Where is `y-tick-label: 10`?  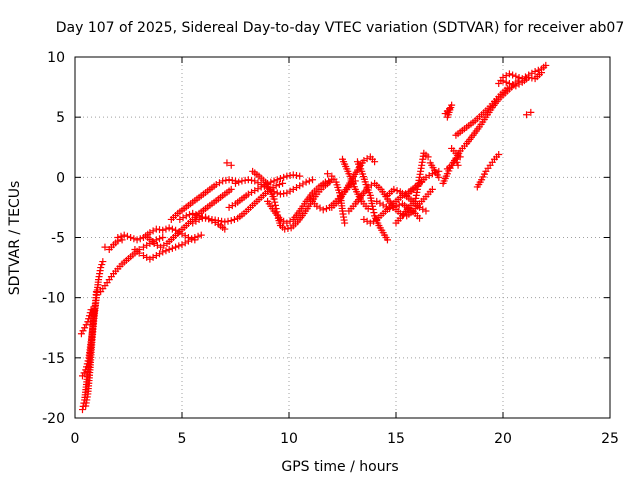 y-tick-label: 10 is located at coordinates (56, 58).